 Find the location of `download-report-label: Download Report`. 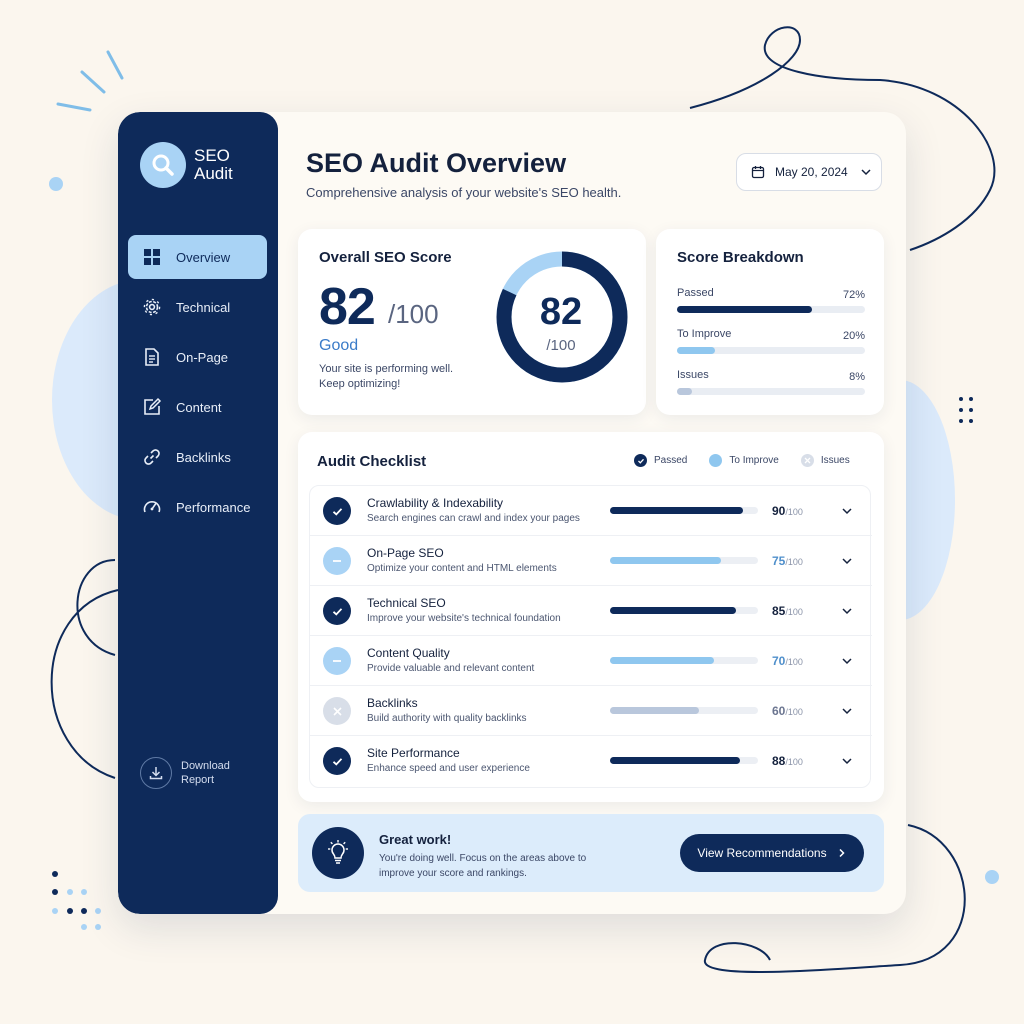

download-report-label: Download Report is located at coordinates (216, 773).